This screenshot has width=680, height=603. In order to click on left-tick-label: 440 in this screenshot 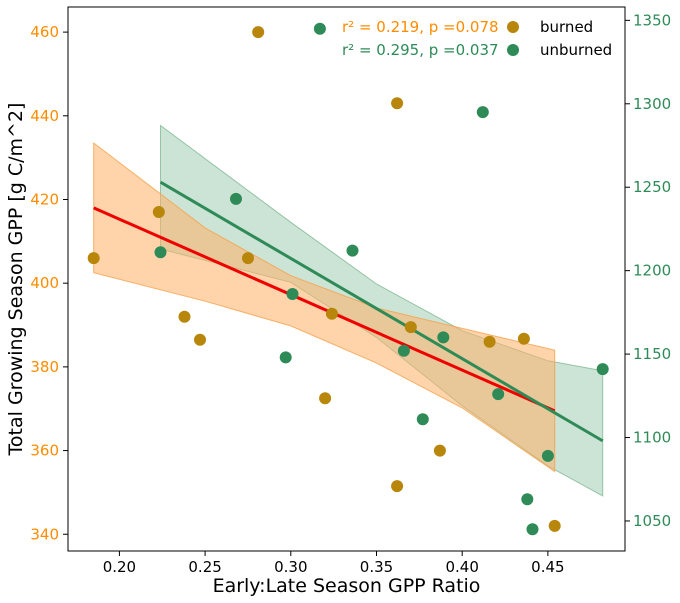, I will do `click(44, 116)`.